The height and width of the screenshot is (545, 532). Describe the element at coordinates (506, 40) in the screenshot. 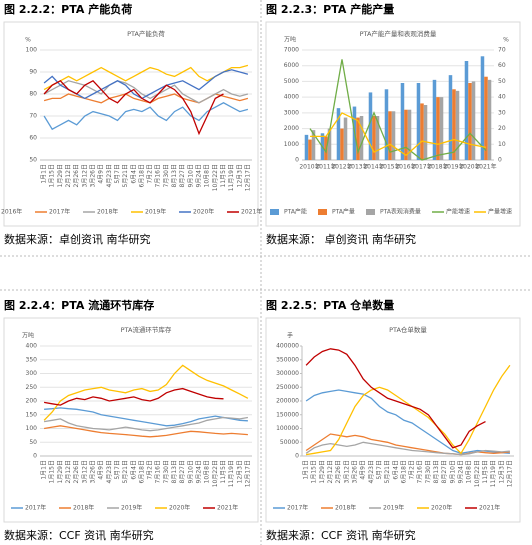

I see `y2-axis-label: %` at that location.